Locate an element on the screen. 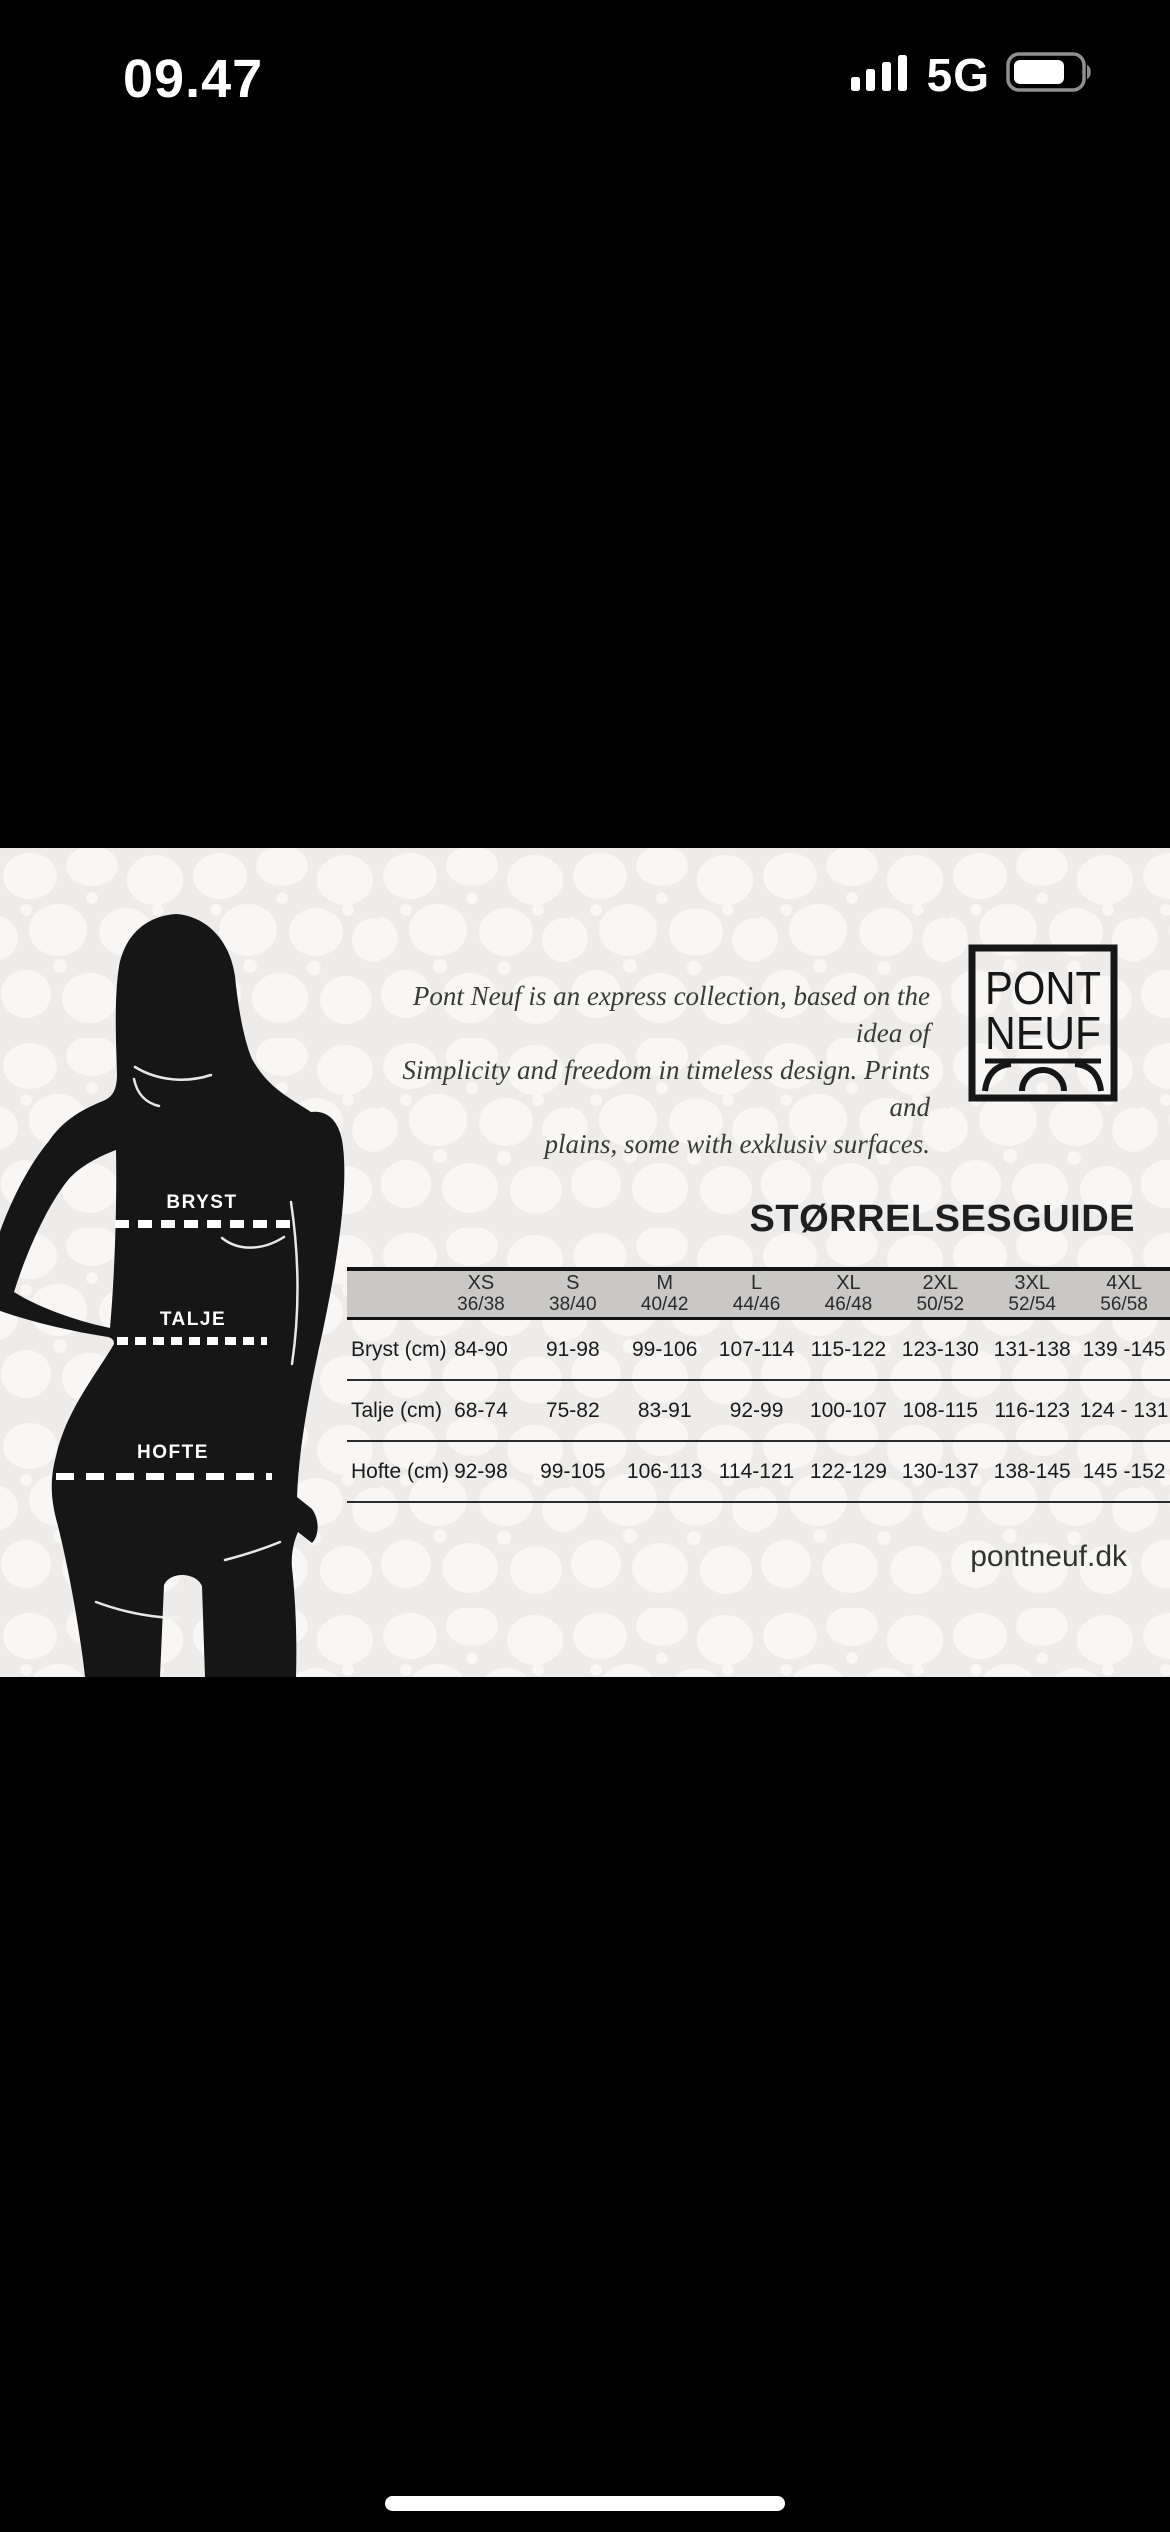  size-column-header: XL 46/48 is located at coordinates (849, 1294).